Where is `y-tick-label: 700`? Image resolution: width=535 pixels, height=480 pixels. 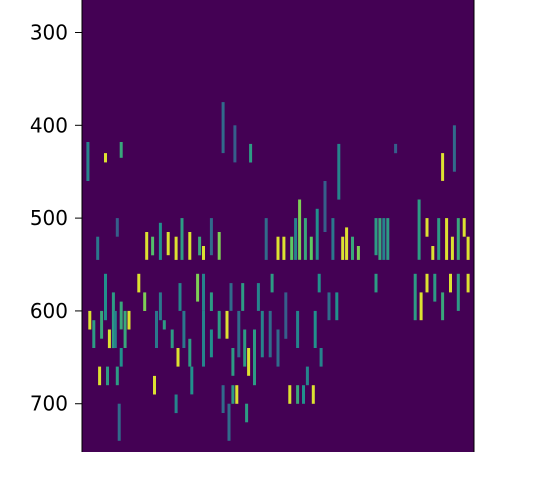 y-tick-label: 700 is located at coordinates (49, 404).